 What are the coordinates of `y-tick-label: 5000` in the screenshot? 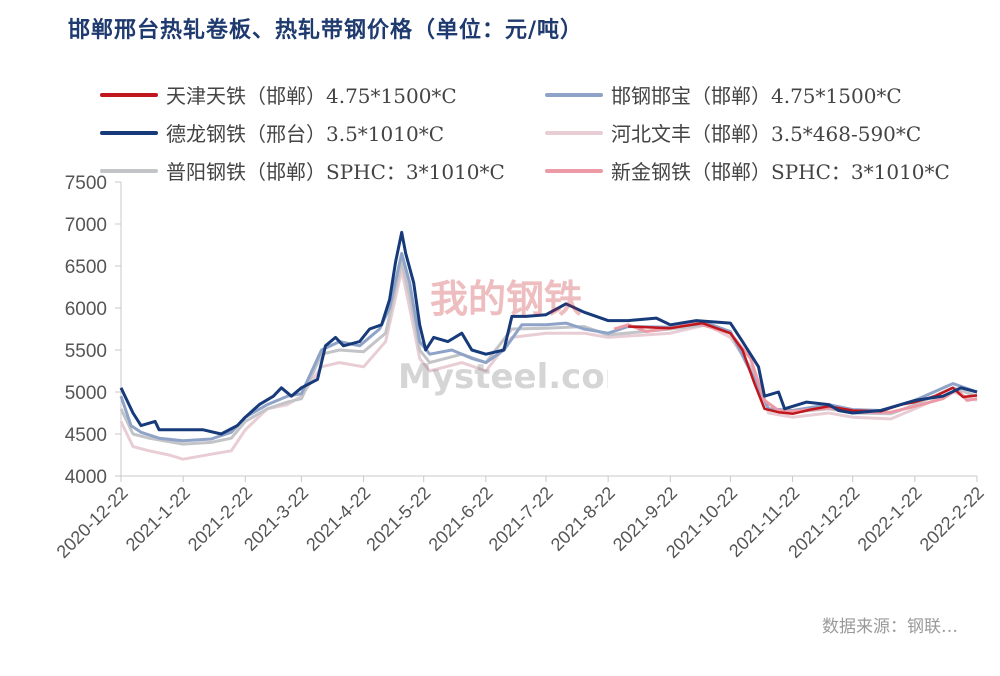 It's located at (86, 393).